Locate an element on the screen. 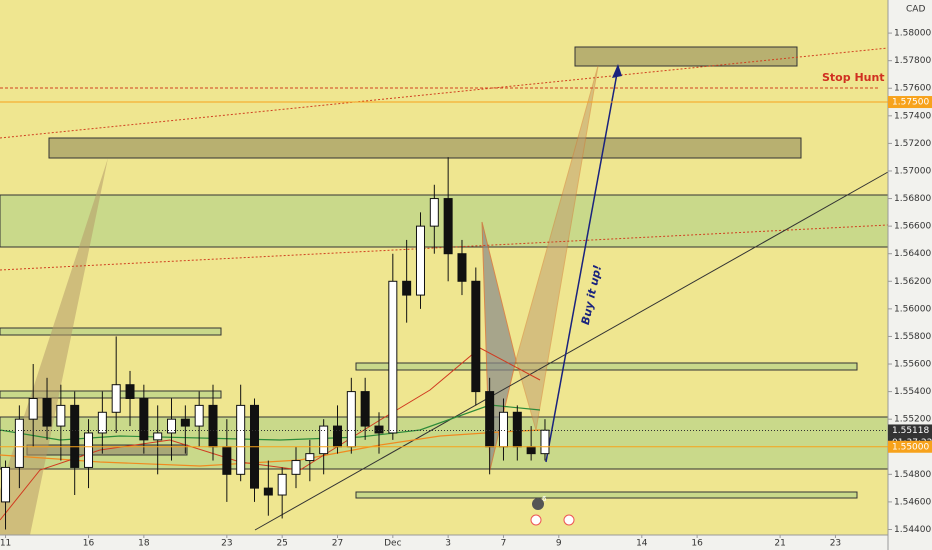 The image size is (932, 550). x-tick-label: 27 is located at coordinates (337, 544).